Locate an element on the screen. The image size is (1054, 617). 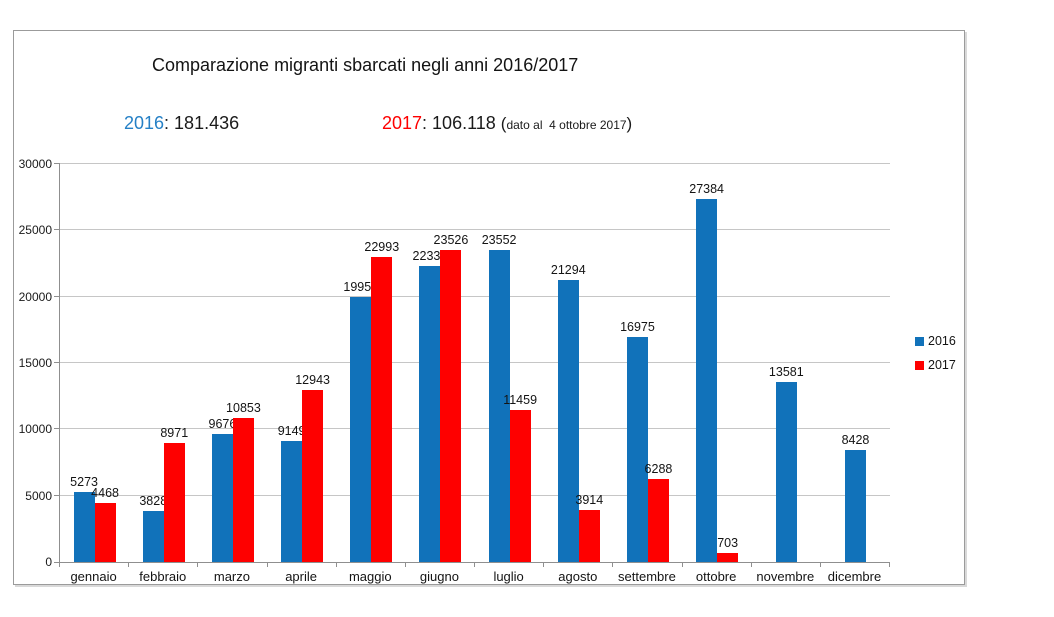
bar-group-settembre: 16975 6288 is located at coordinates (647, 363).